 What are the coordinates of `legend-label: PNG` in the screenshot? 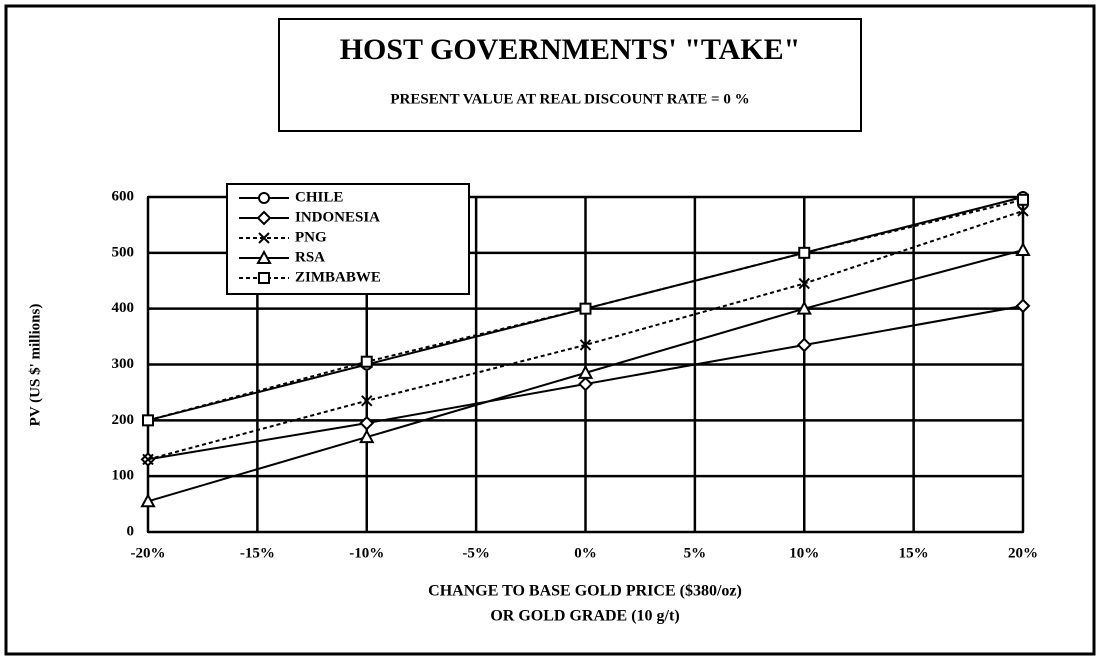 It's located at (311, 237).